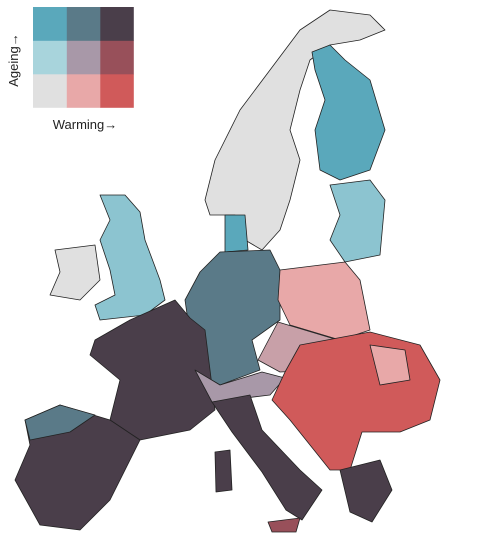  What do you see at coordinates (356, 401) in the screenshot?
I see `balkans` at bounding box center [356, 401].